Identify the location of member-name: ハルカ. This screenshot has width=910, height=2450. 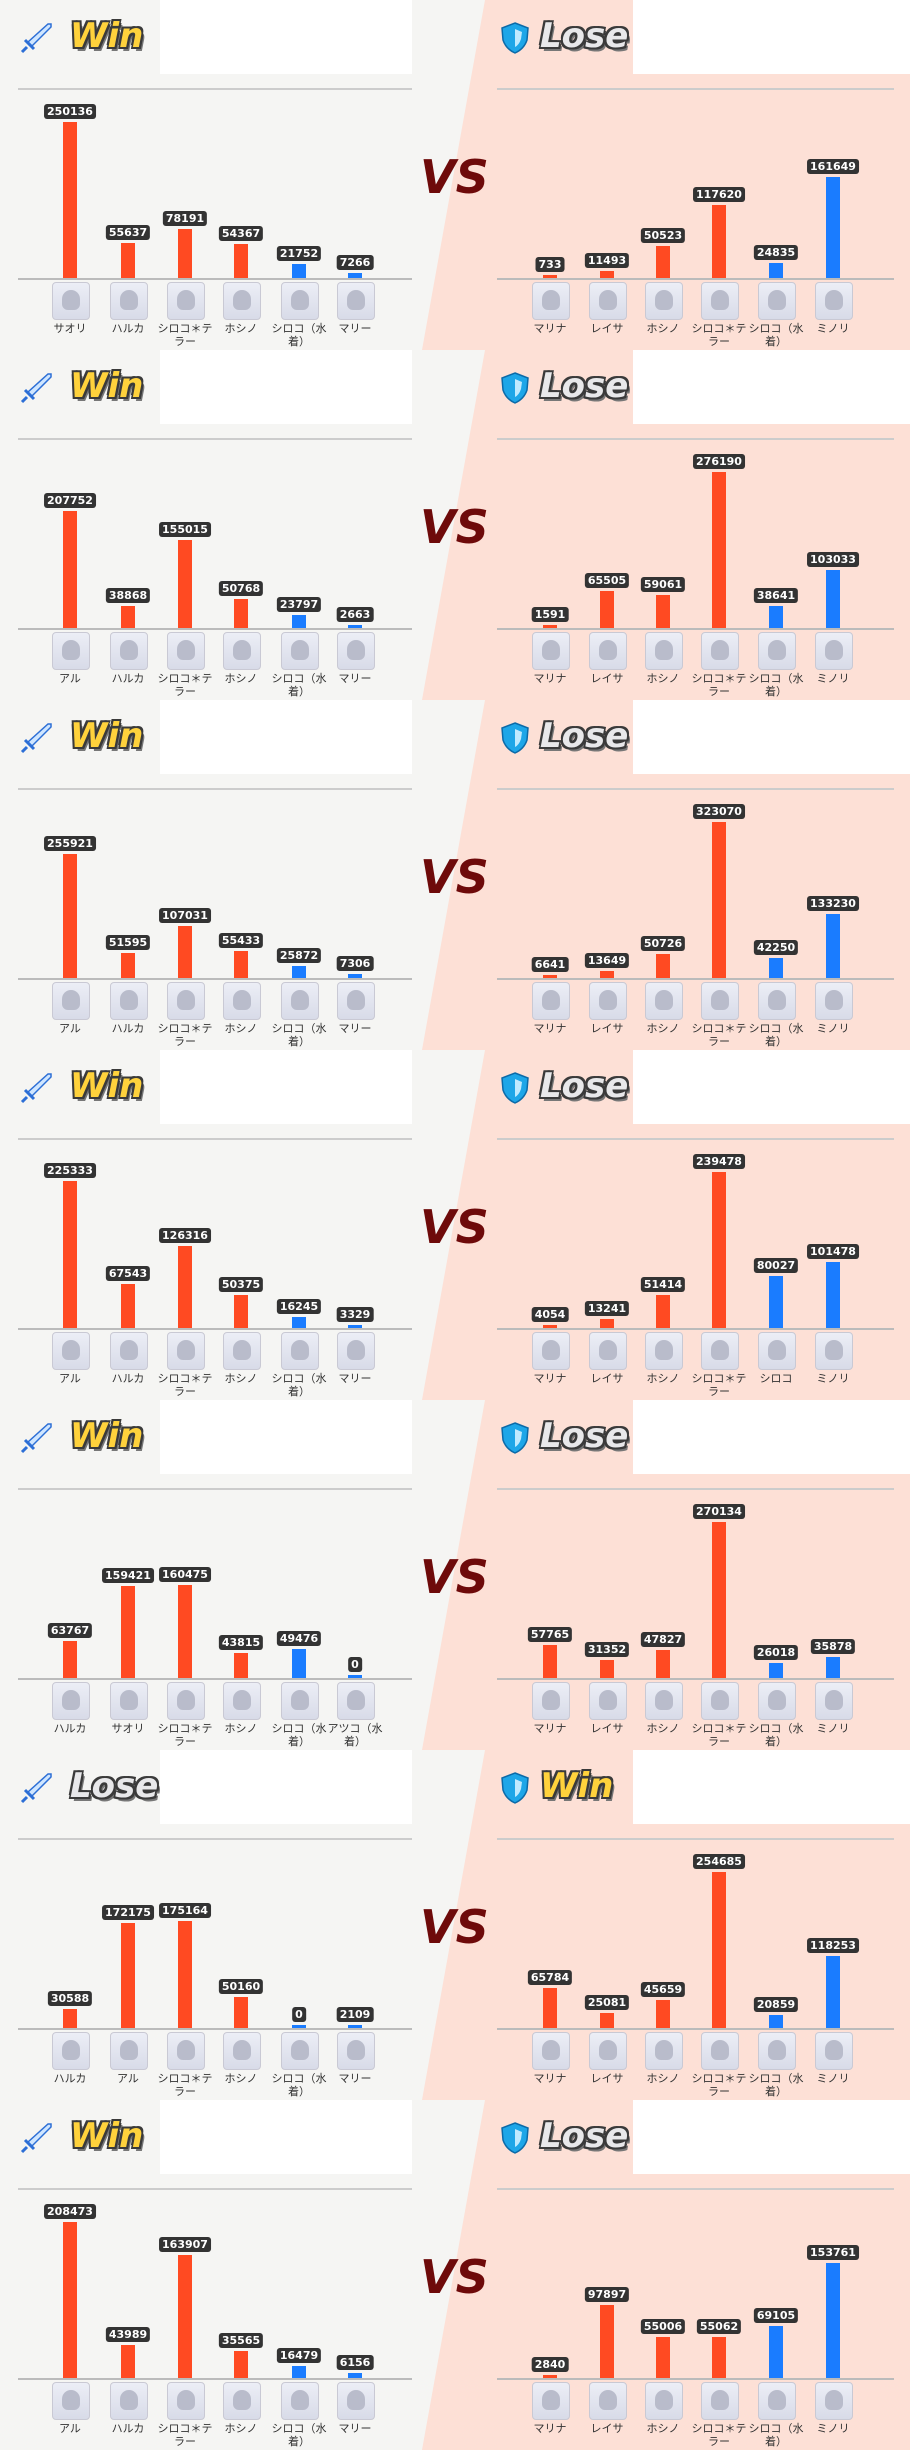
(128, 678).